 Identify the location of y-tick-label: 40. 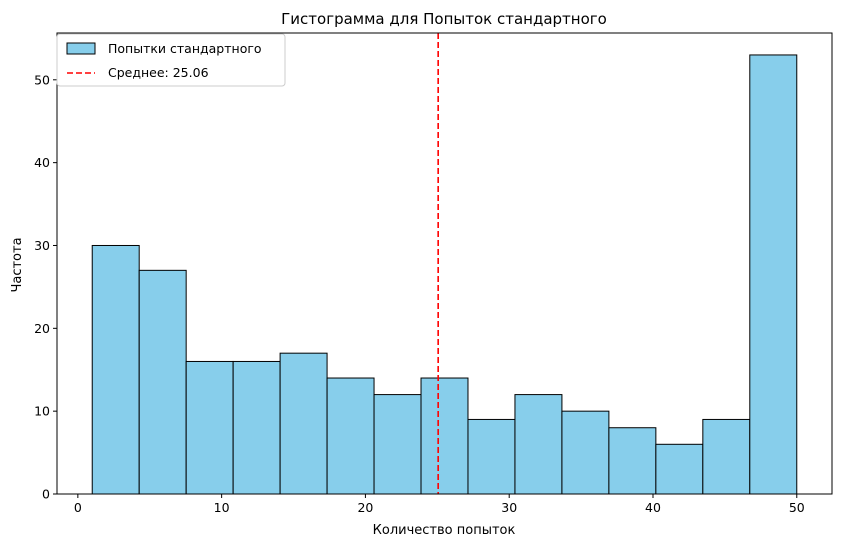
(42, 162).